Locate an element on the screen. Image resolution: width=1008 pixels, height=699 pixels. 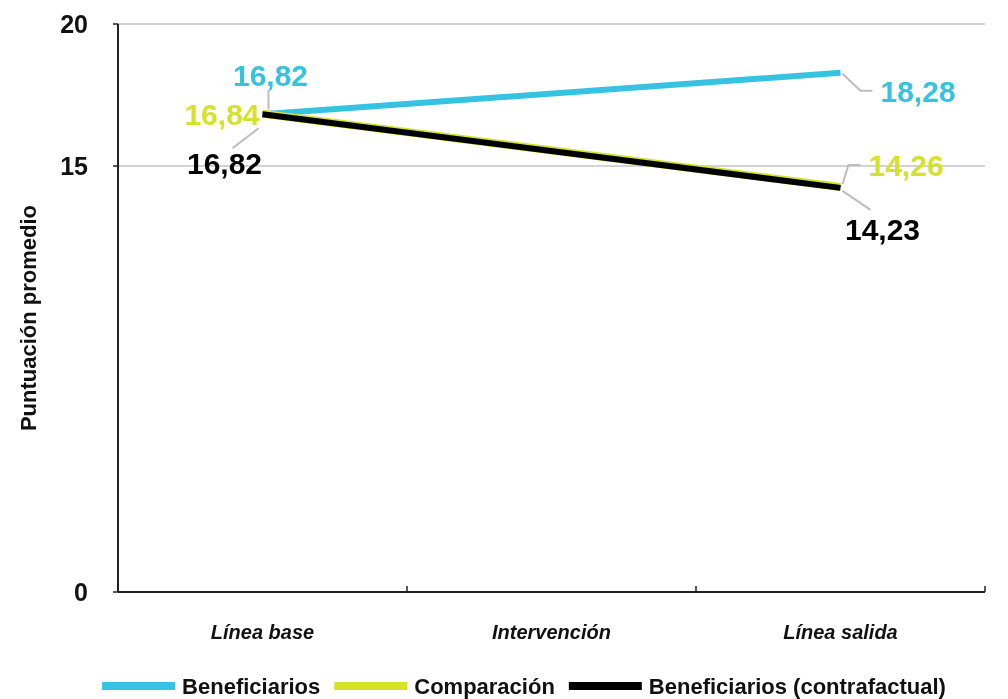
x-tick-label: Línea salida is located at coordinates (840, 632).